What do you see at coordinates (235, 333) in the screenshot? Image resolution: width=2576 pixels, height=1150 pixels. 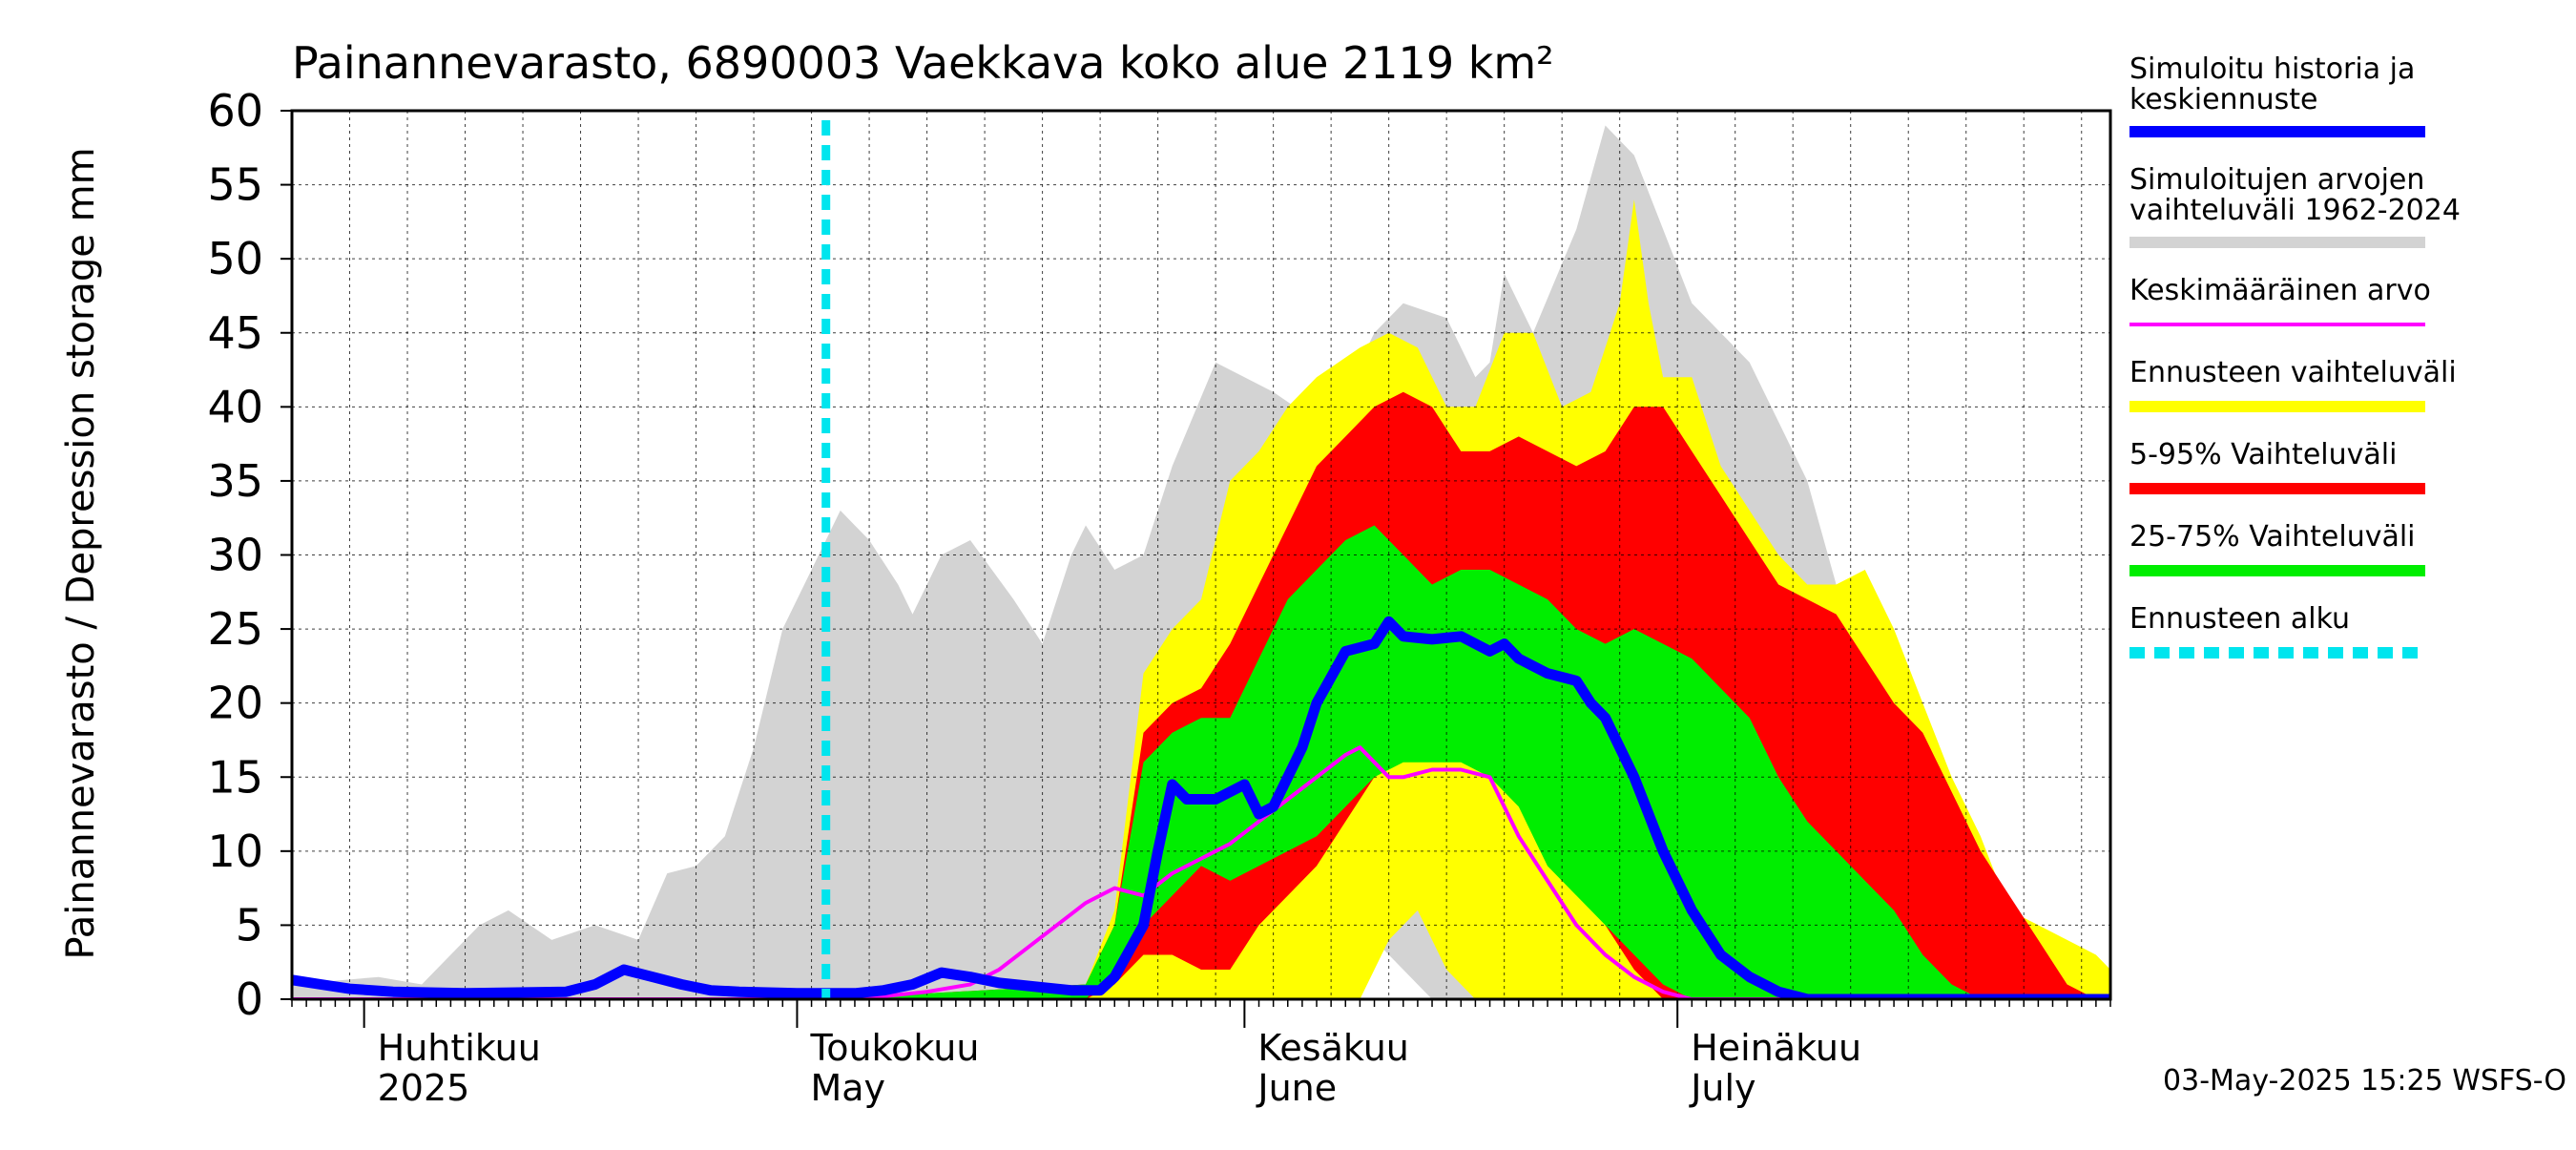 I see `y-tick-label: 45` at bounding box center [235, 333].